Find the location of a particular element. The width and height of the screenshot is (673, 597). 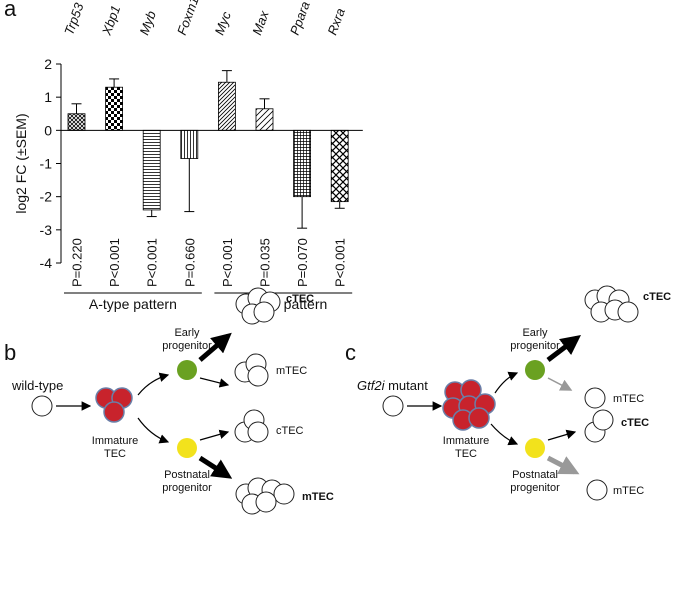

p-value: P=0.070 is located at coordinates (302, 262).